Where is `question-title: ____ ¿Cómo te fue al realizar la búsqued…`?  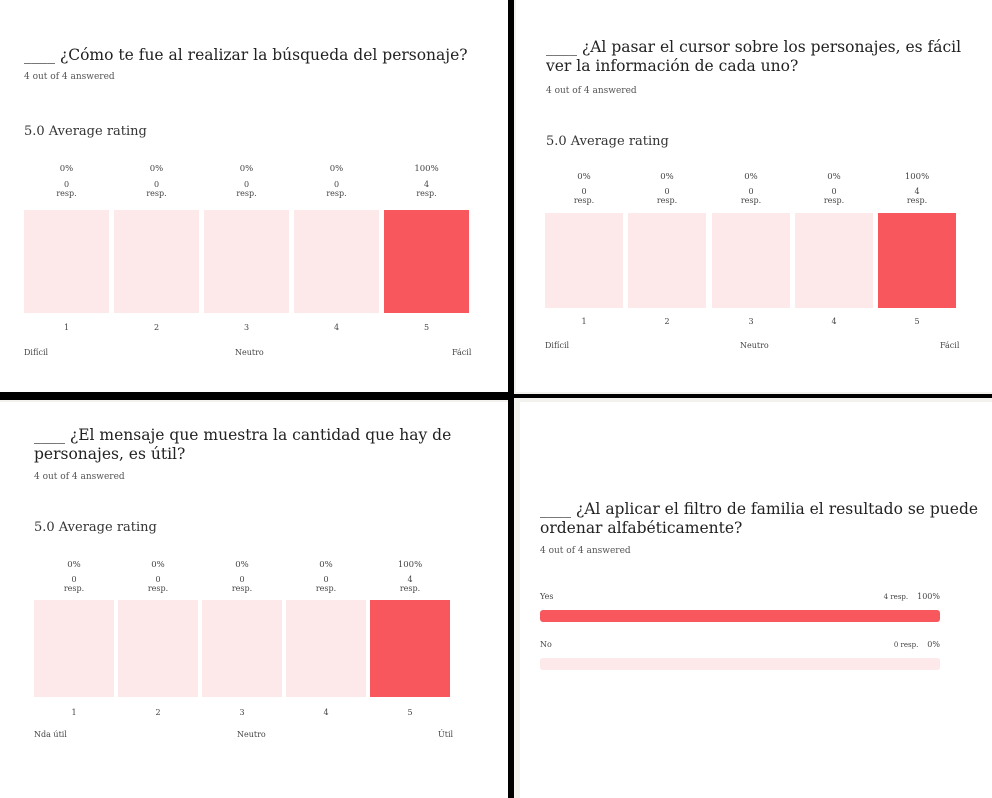 question-title: ____ ¿Cómo te fue al realizar la búsqued… is located at coordinates (246, 55).